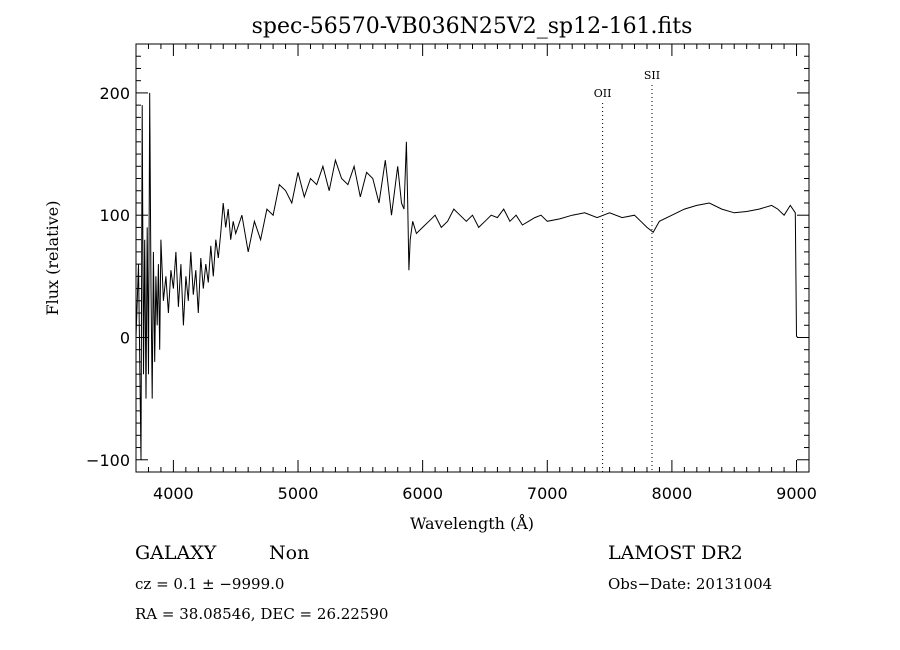 The height and width of the screenshot is (650, 900). Describe the element at coordinates (627, 270) in the screenshot. I see `line-annotations: OII SII` at that location.